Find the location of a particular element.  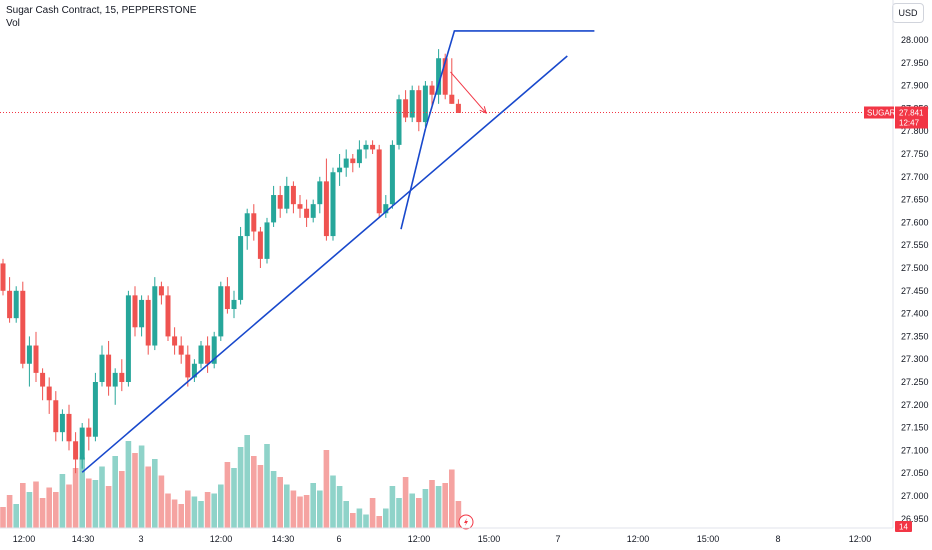

price-tick-label: 27.650 is located at coordinates (915, 200).